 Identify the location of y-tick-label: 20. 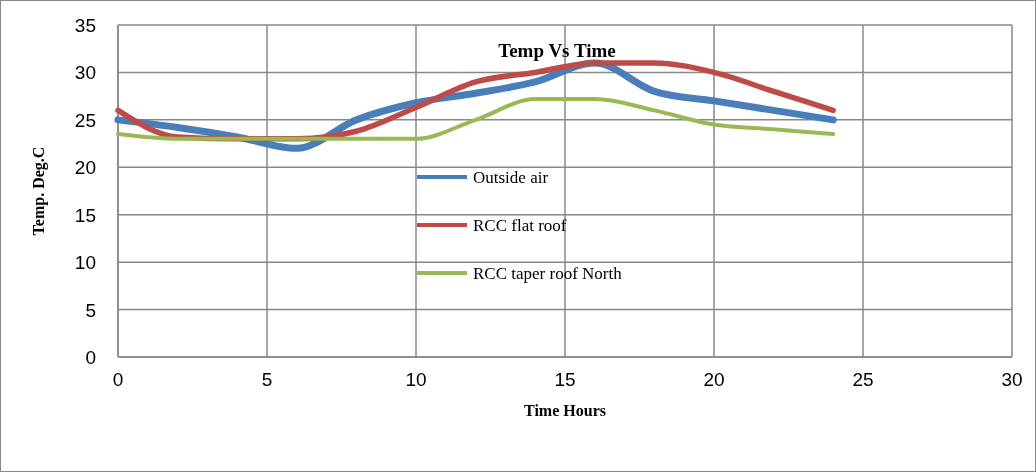
(85, 168).